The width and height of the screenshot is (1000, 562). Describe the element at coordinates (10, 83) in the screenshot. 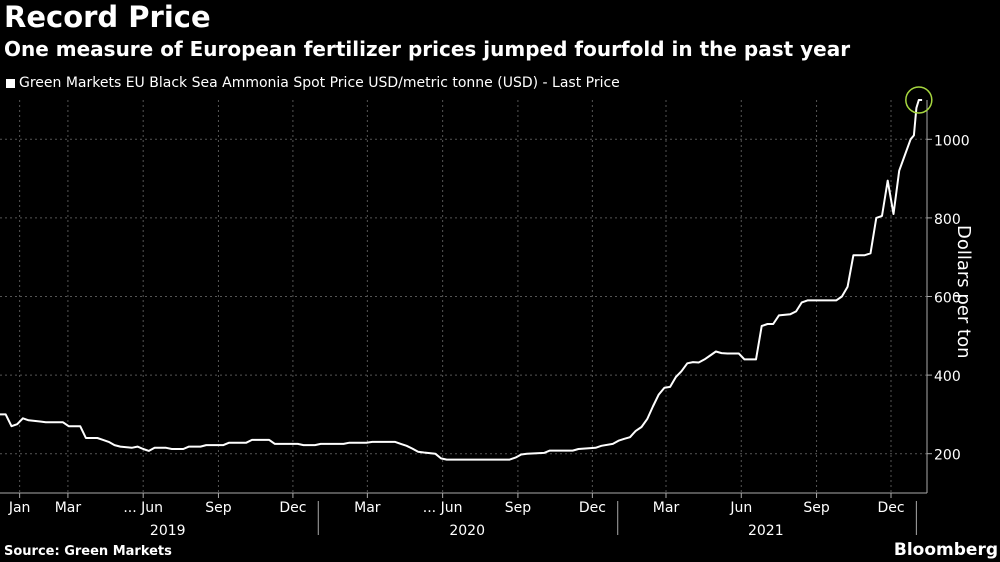

I see `legend-swatch` at that location.